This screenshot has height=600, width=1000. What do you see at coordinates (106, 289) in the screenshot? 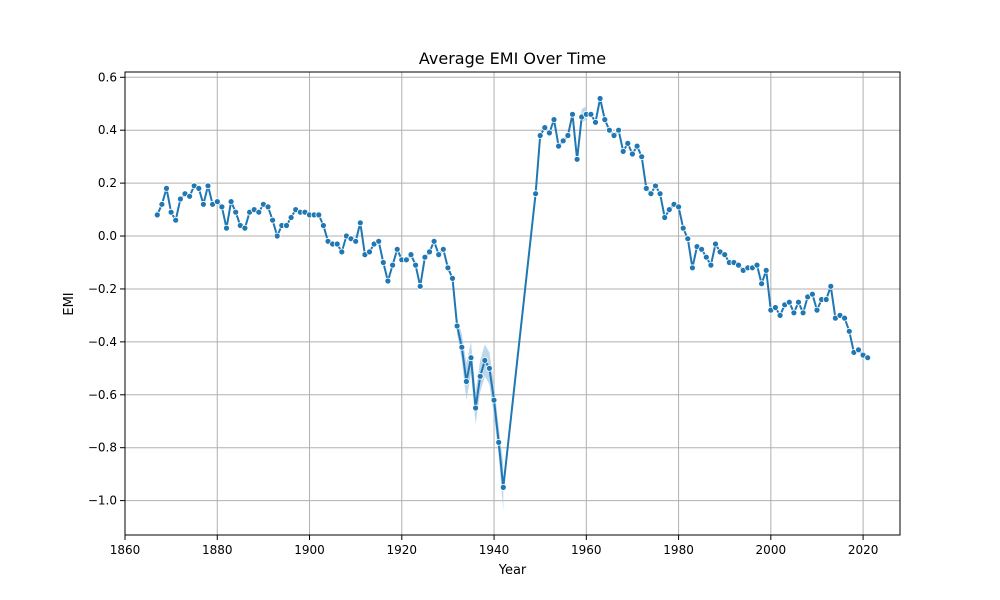
I see `y-axis: 0.6 0.4 0.2 0.0 −0.2 −0.4 −0.6 −0.8 −1.0` at bounding box center [106, 289].